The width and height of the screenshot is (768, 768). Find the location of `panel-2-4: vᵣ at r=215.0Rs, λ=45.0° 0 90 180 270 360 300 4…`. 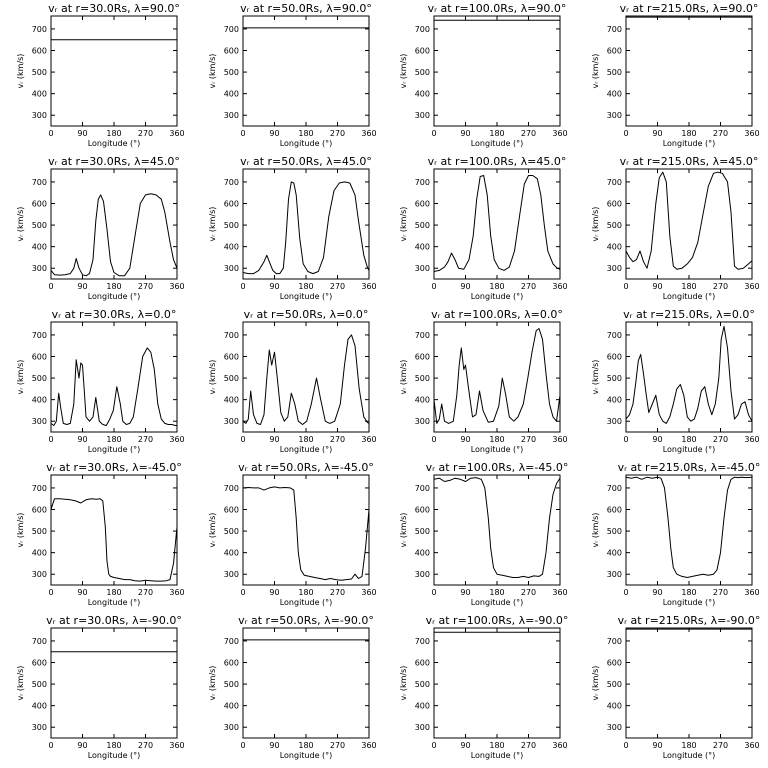

panel-2-4: vᵣ at r=215.0Rs, λ=45.0° 0 90 180 270 360 300 4… is located at coordinates (675, 228).